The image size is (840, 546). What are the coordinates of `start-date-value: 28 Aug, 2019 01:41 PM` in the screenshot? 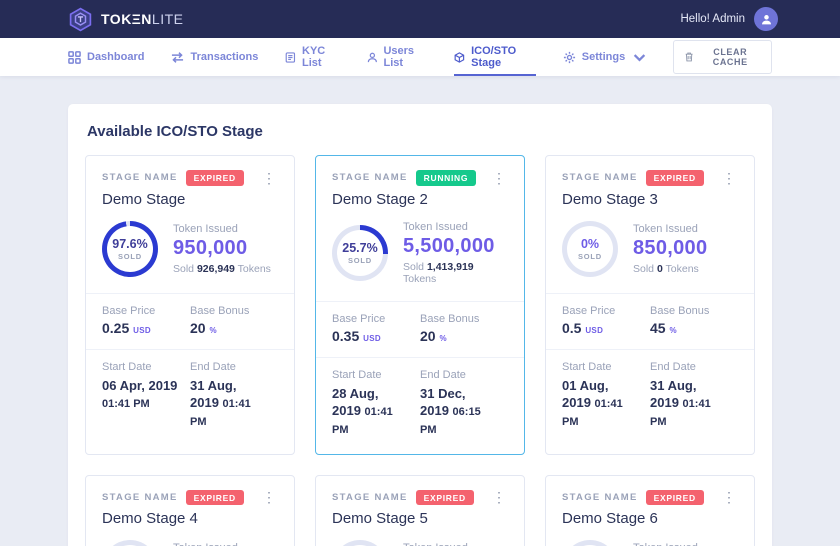 It's located at (376, 411).